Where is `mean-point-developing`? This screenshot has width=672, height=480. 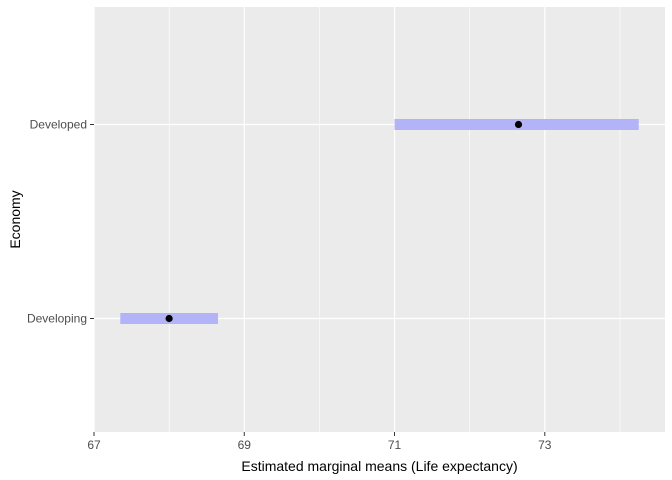 mean-point-developing is located at coordinates (169, 318).